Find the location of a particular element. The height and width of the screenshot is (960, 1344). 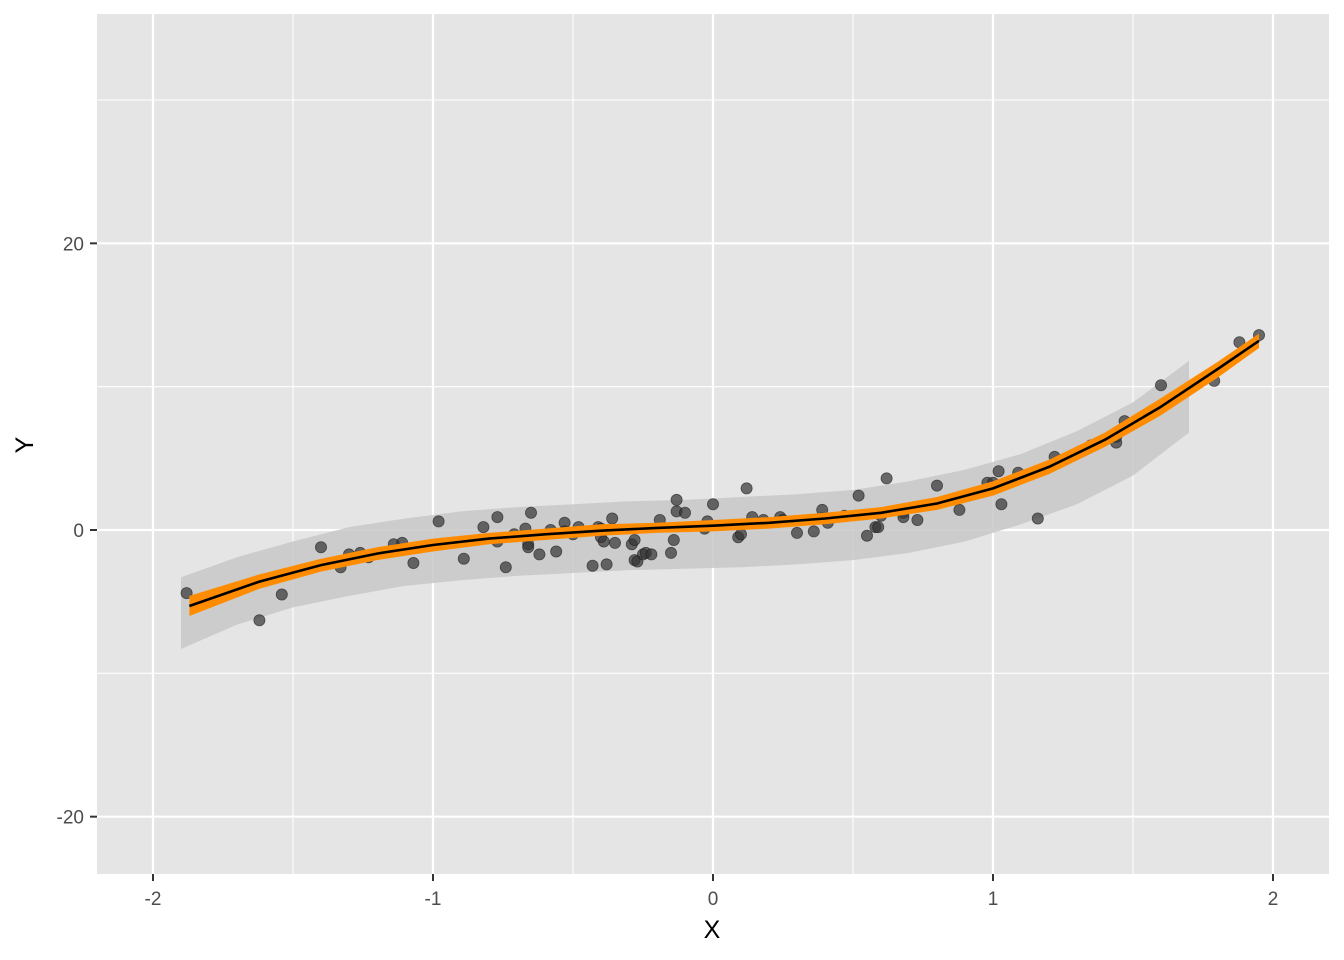

x-tick-label: -2 is located at coordinates (153, 899).